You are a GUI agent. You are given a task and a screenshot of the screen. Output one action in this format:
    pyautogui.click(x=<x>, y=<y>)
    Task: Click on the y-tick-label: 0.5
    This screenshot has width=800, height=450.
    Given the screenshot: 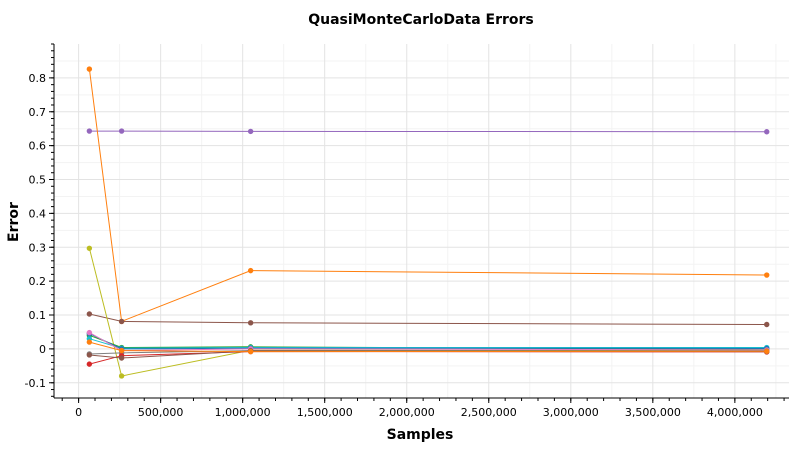 What is the action you would take?
    pyautogui.click(x=38, y=180)
    